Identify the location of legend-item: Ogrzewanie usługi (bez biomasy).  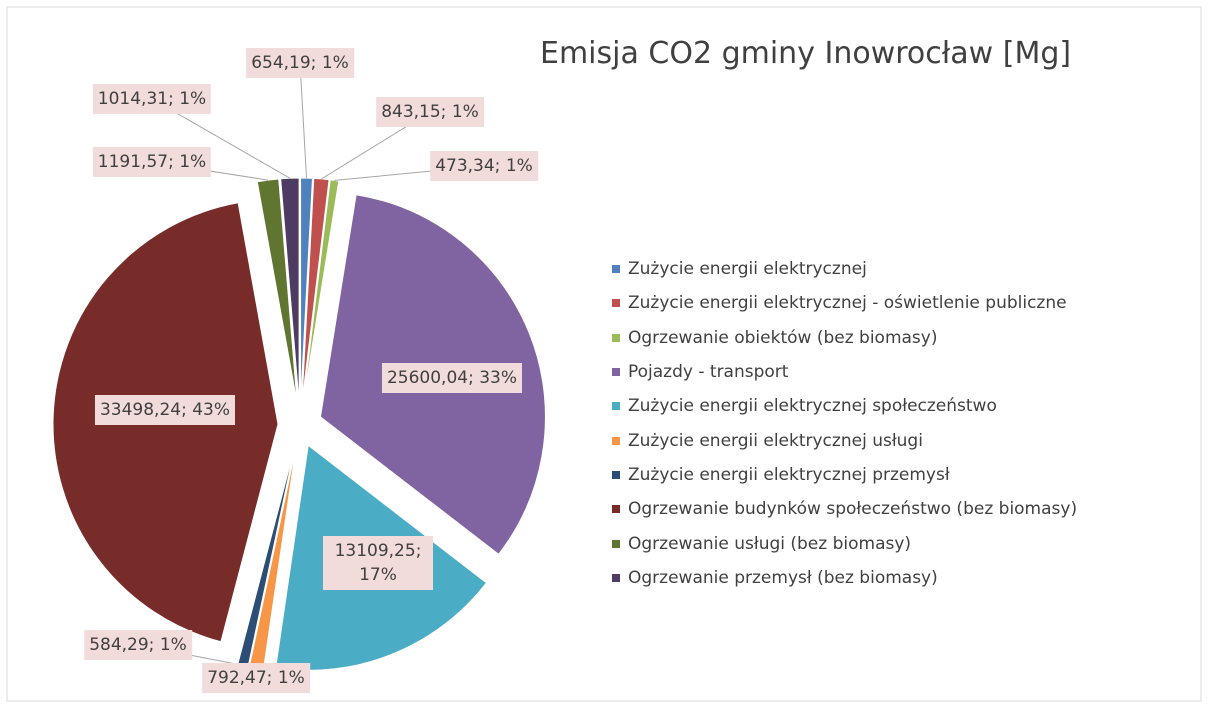
(844, 543).